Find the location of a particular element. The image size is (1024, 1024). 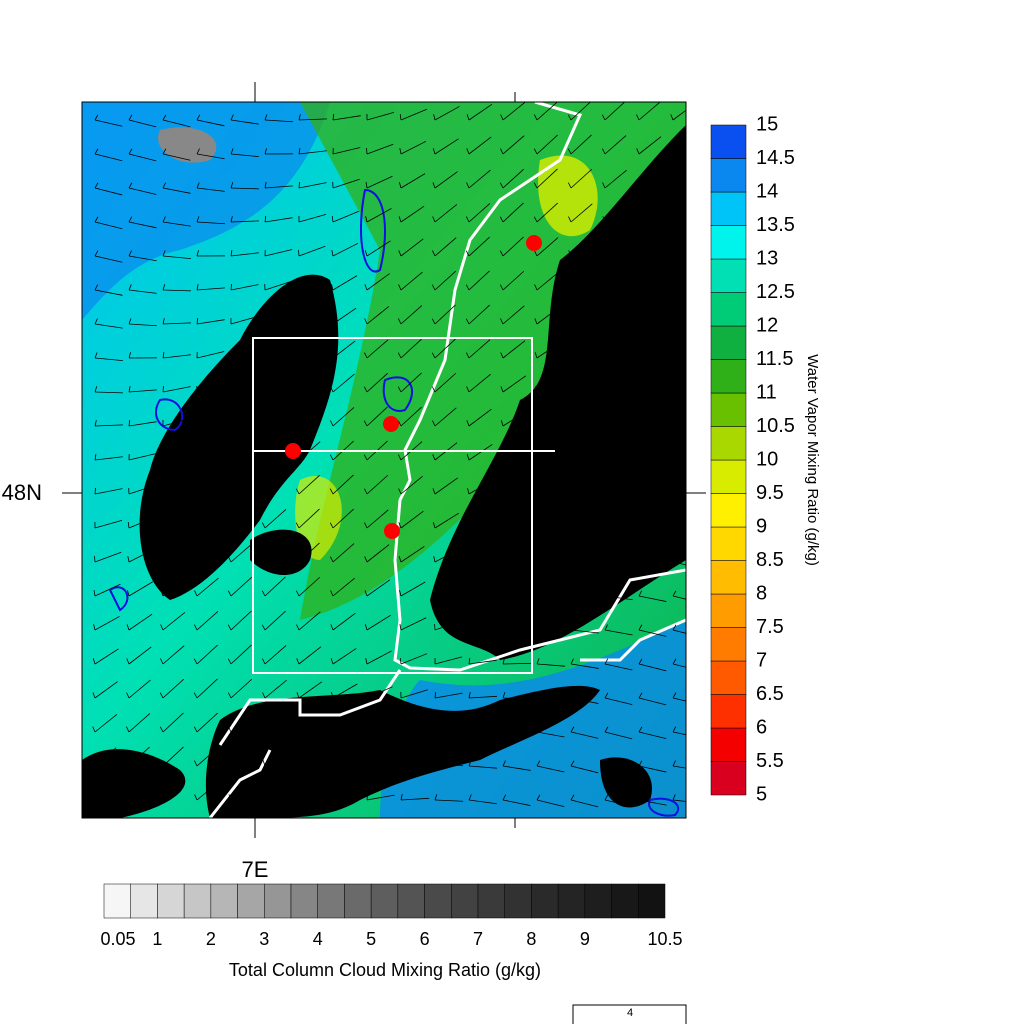

domain-box is located at coordinates (403, 505).